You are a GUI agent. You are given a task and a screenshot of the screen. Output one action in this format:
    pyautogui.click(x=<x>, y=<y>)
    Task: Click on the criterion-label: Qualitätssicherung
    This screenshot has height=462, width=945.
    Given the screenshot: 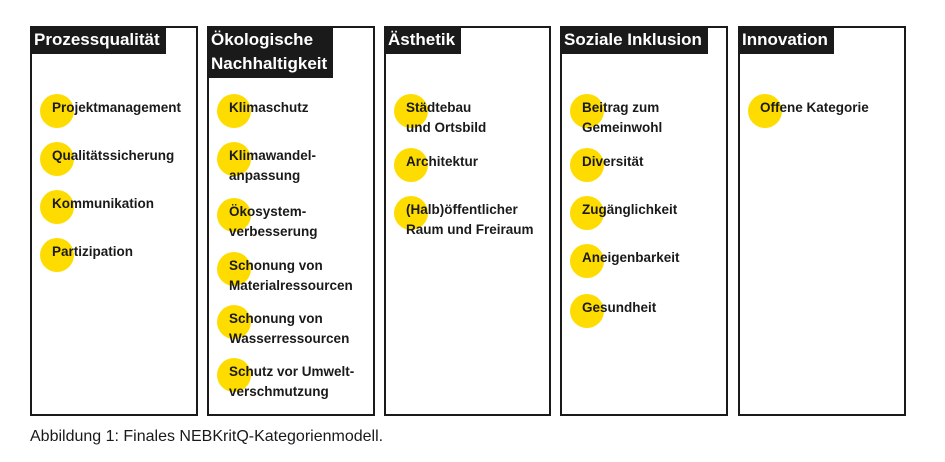 What is the action you would take?
    pyautogui.click(x=113, y=155)
    